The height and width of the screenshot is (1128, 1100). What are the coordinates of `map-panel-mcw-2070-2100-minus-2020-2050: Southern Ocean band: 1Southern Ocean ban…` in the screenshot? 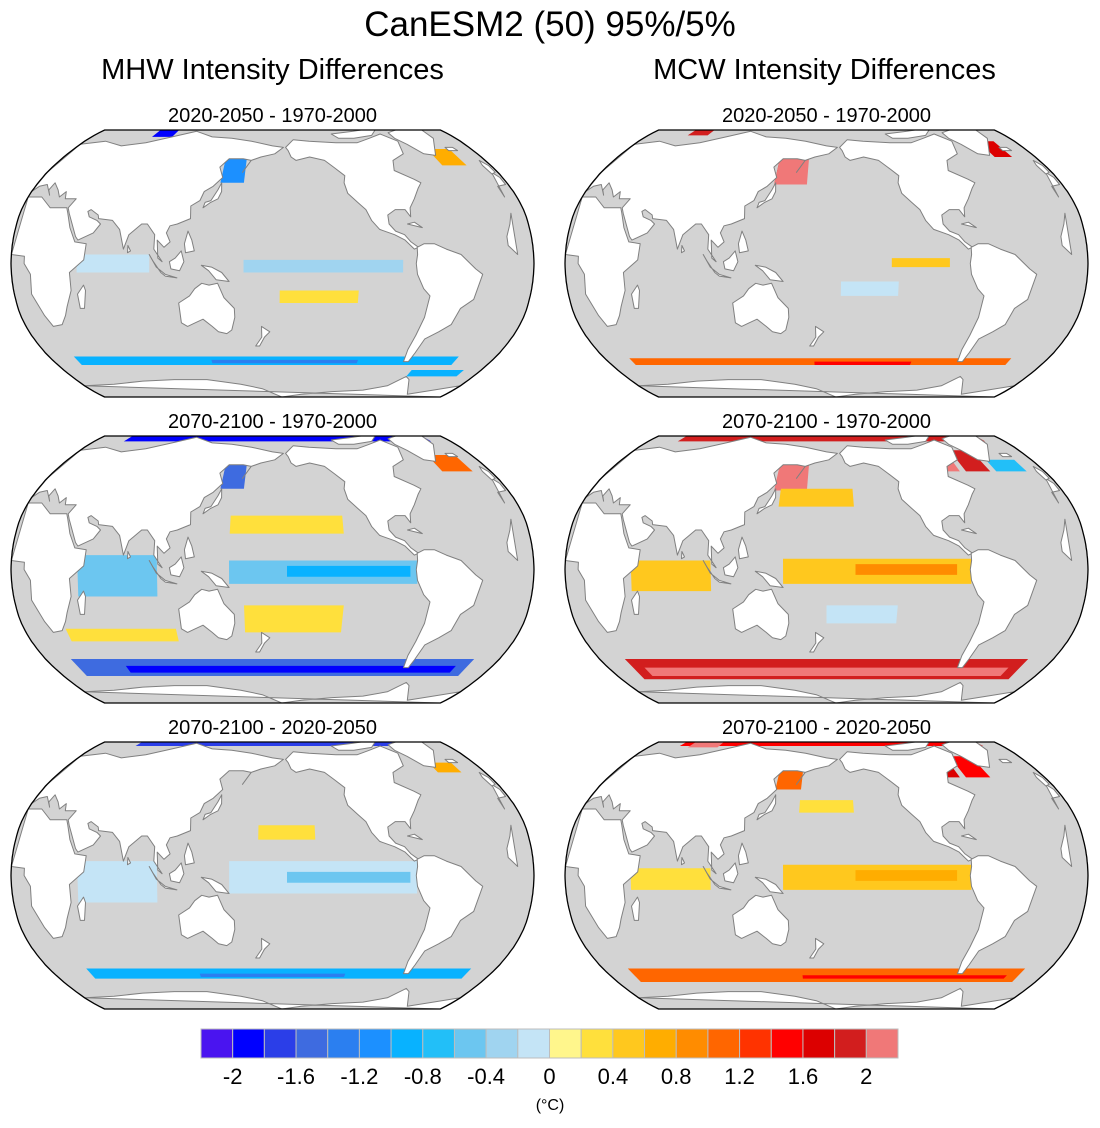 It's located at (826, 875).